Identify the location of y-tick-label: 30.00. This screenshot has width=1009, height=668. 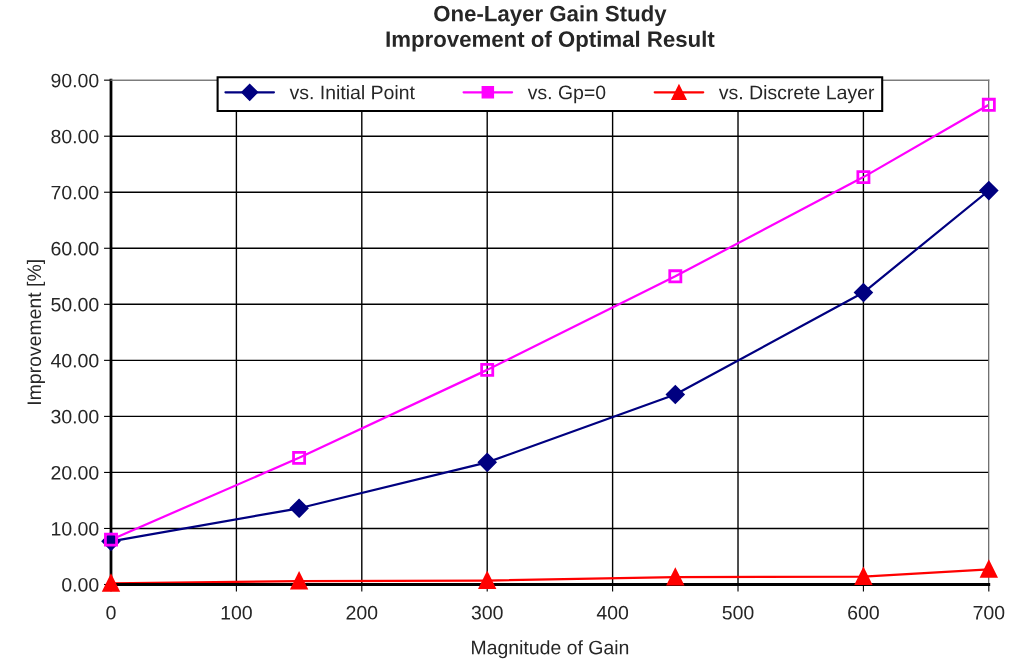
(75, 416).